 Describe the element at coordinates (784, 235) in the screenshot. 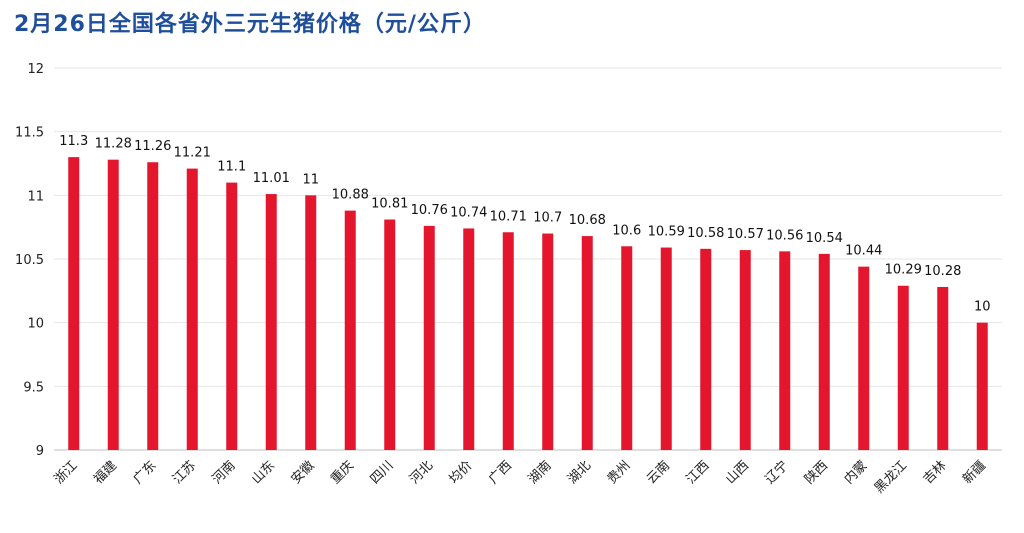

I see `data-label: 10.56` at that location.